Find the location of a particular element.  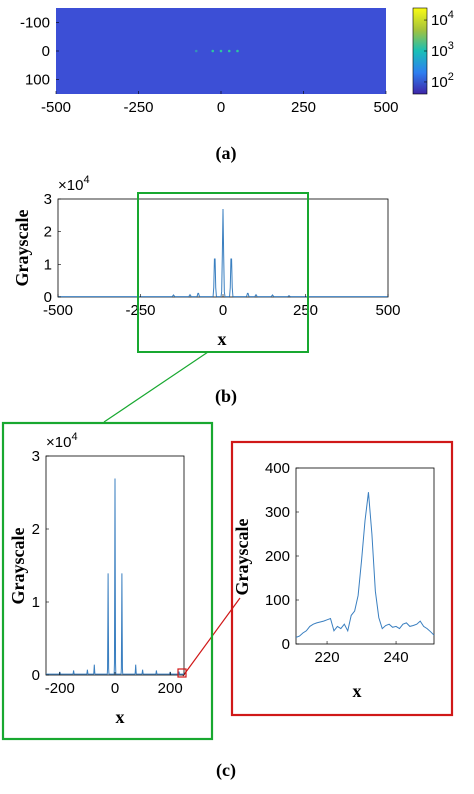

x-tick-label: -200 is located at coordinates (60, 688).